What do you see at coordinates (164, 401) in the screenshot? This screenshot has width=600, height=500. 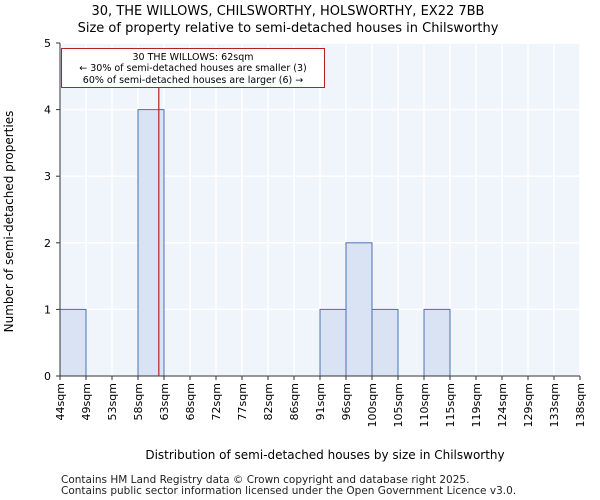 I see `x-tick-label: 63sqm` at bounding box center [164, 401].